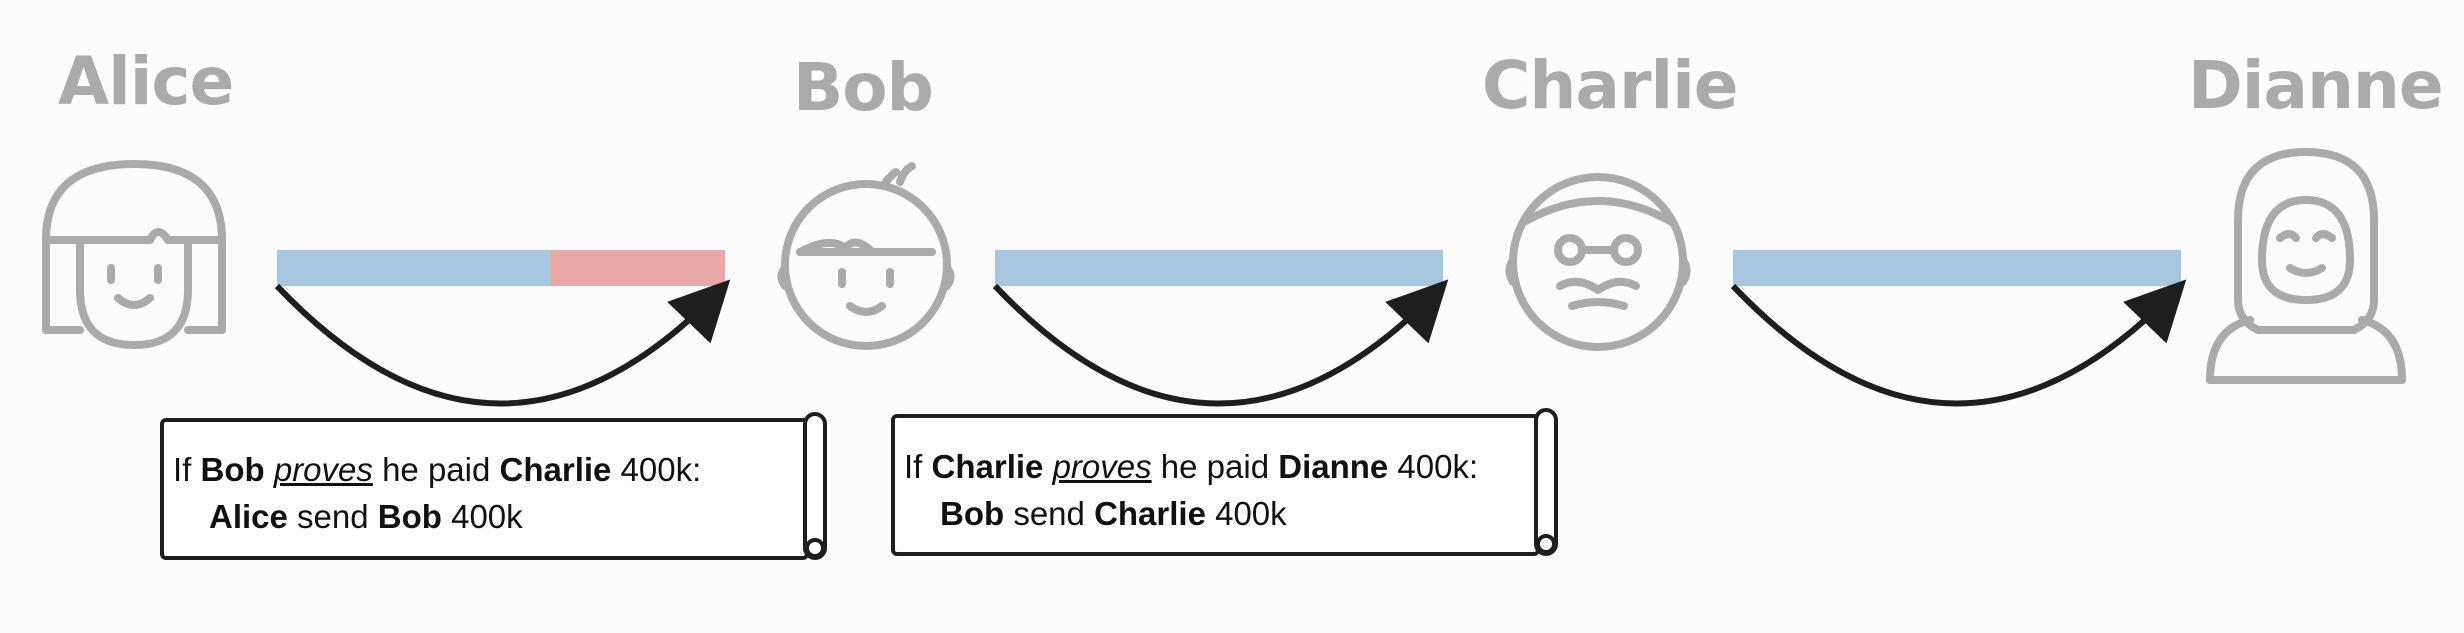  Describe the element at coordinates (366, 516) in the screenshot. I see `contract-line-2: Alice send Bob 400k` at that location.